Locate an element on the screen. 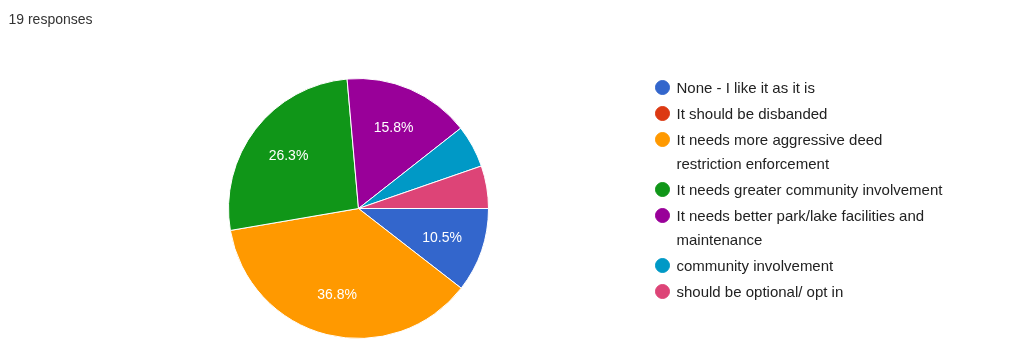 The width and height of the screenshot is (1023, 364). data-label: 36.8% is located at coordinates (337, 294).